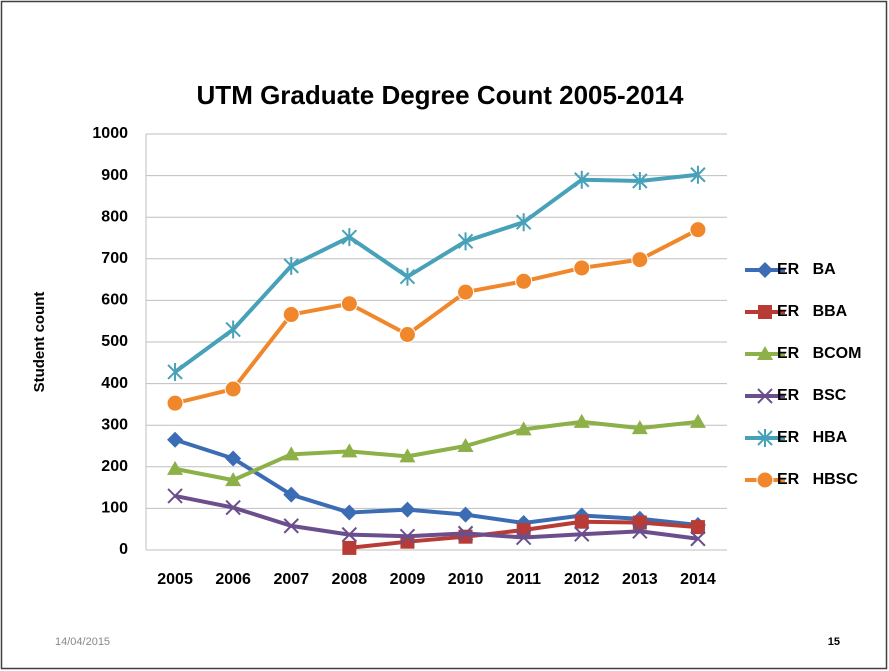  Describe the element at coordinates (408, 579) in the screenshot. I see `x-tick-label: 2009` at that location.